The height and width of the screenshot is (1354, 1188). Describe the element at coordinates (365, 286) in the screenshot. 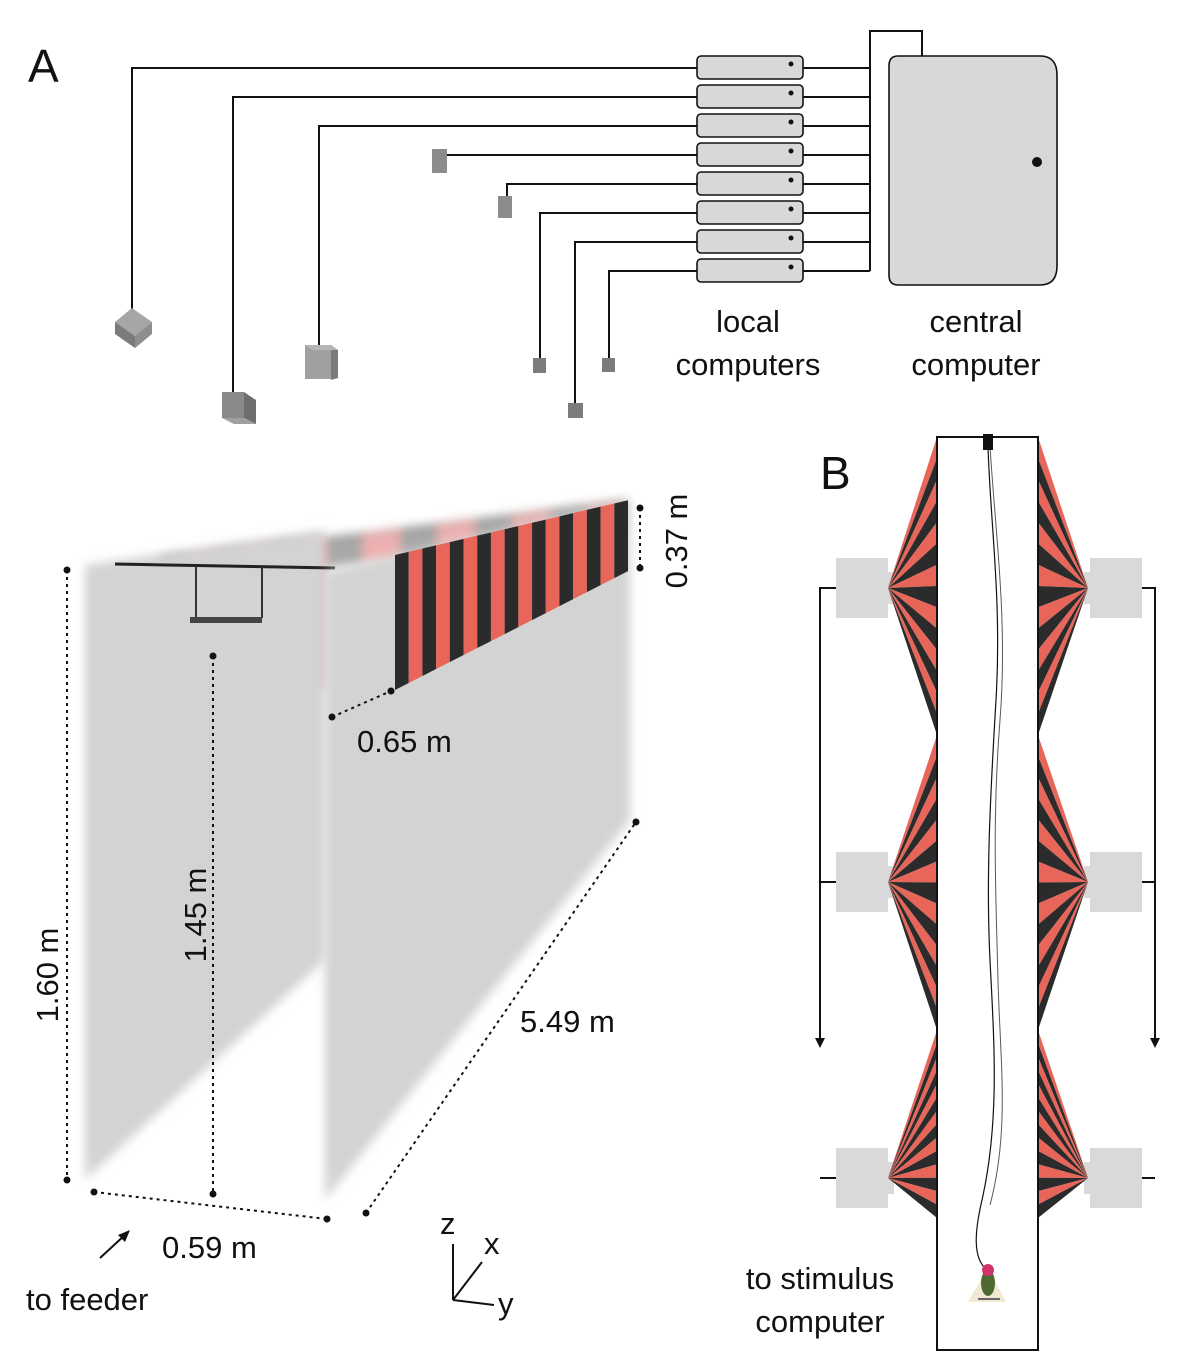

I see `cameras` at that location.